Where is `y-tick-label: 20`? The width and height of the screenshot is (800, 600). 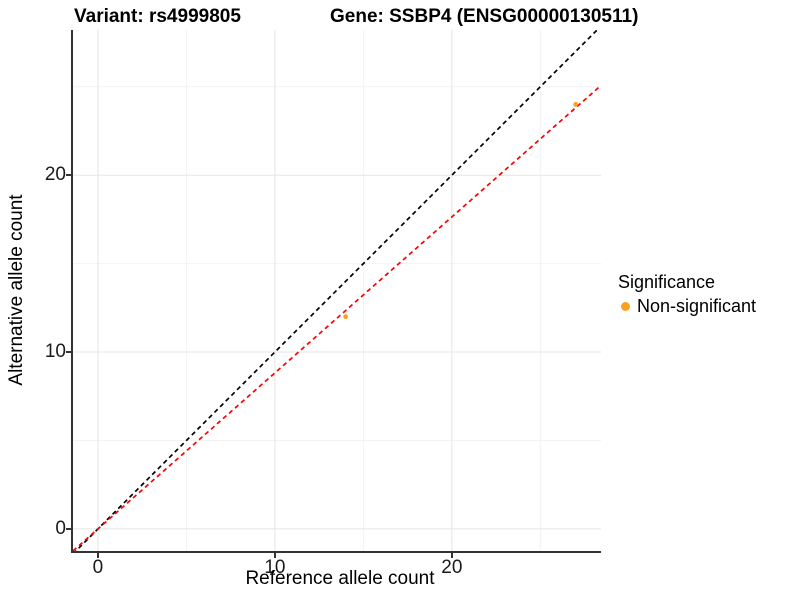
y-tick-label: 20 is located at coordinates (55, 175).